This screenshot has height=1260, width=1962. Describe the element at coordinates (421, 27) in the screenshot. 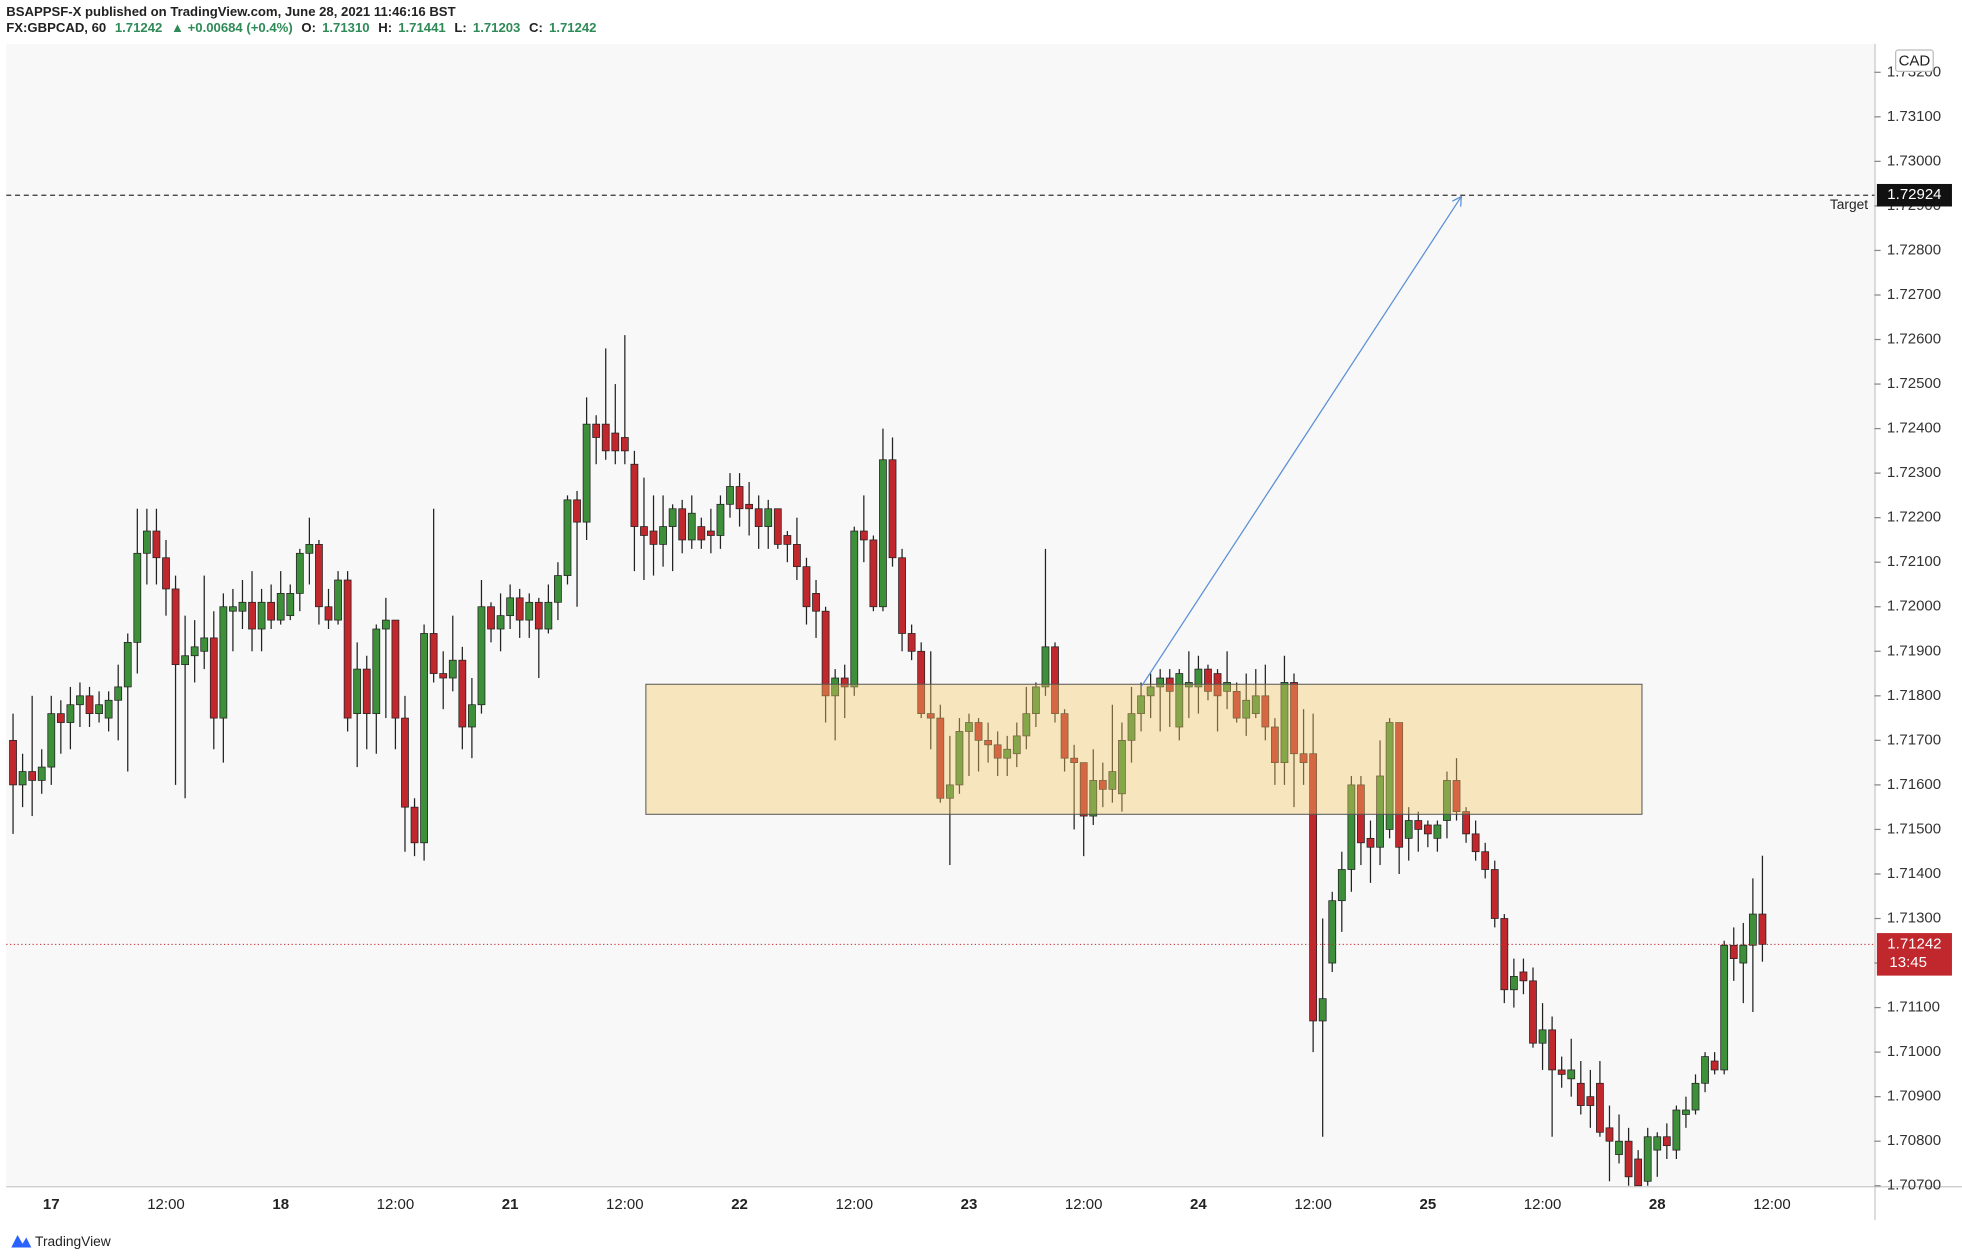

I see `ohlc-value: 1.71441` at that location.